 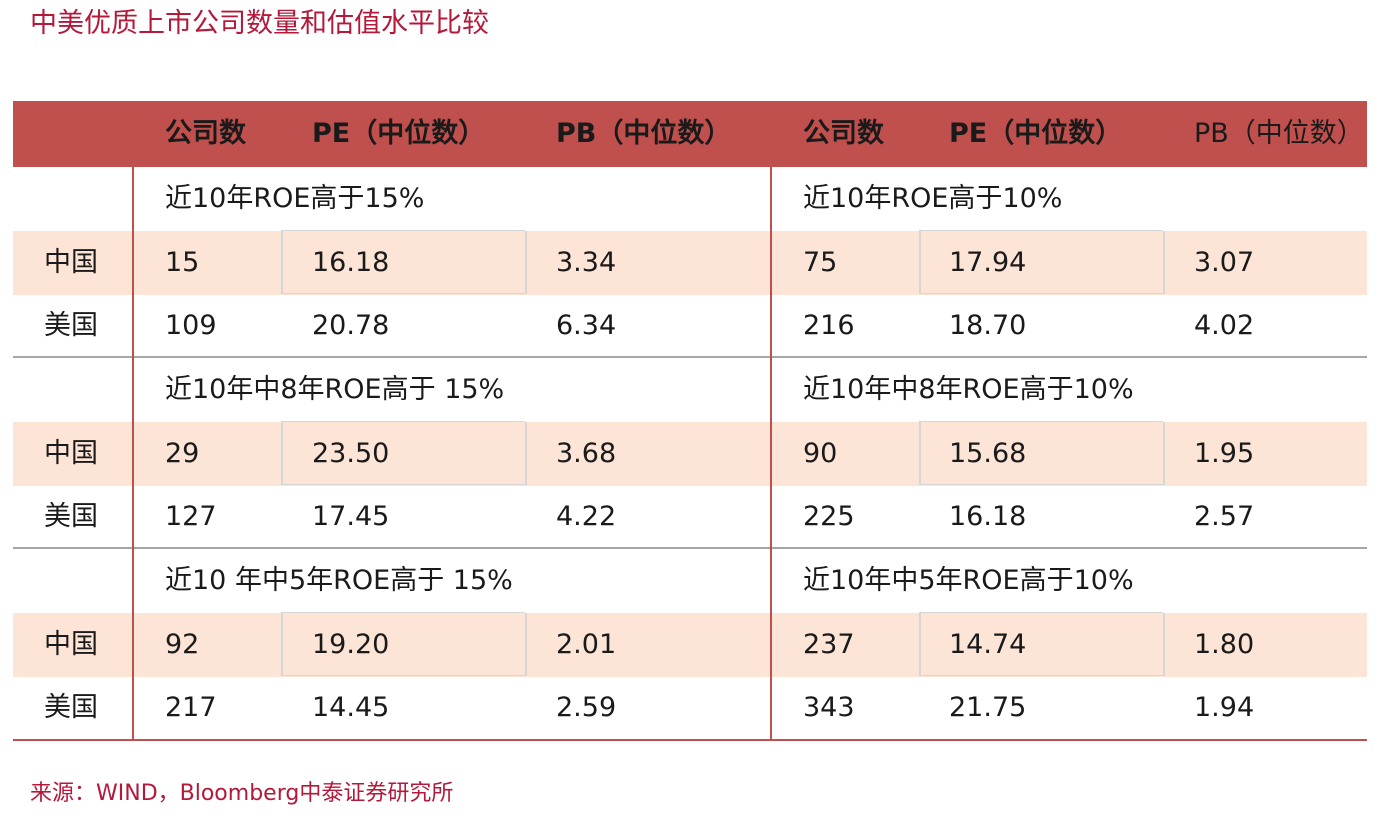 What do you see at coordinates (829, 707) in the screenshot?
I see `table-cell: 343` at bounding box center [829, 707].